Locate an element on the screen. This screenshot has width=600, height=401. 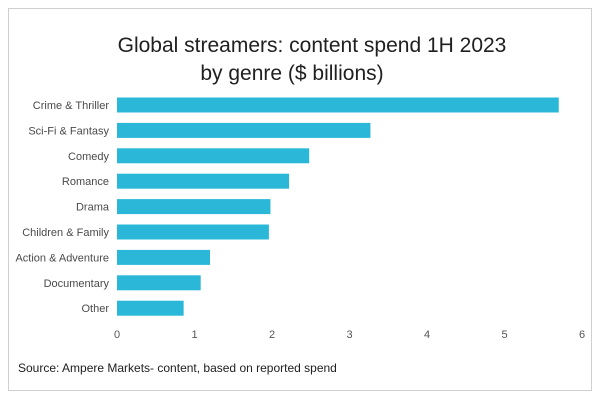
x-tick-label: 1 is located at coordinates (194, 335).